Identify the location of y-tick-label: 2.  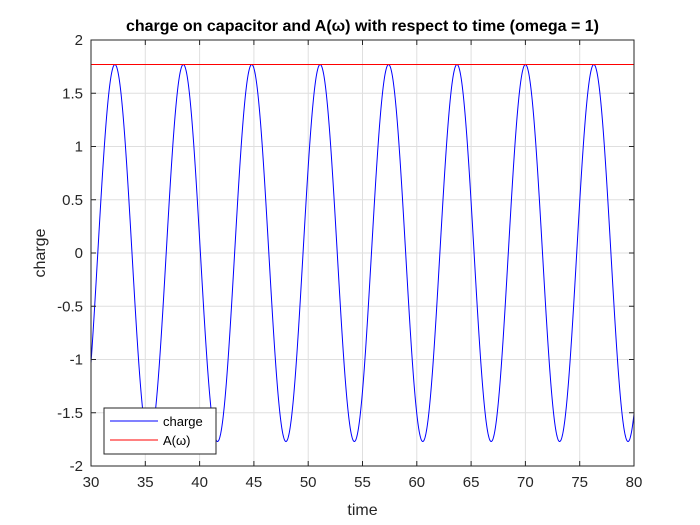
(79, 40).